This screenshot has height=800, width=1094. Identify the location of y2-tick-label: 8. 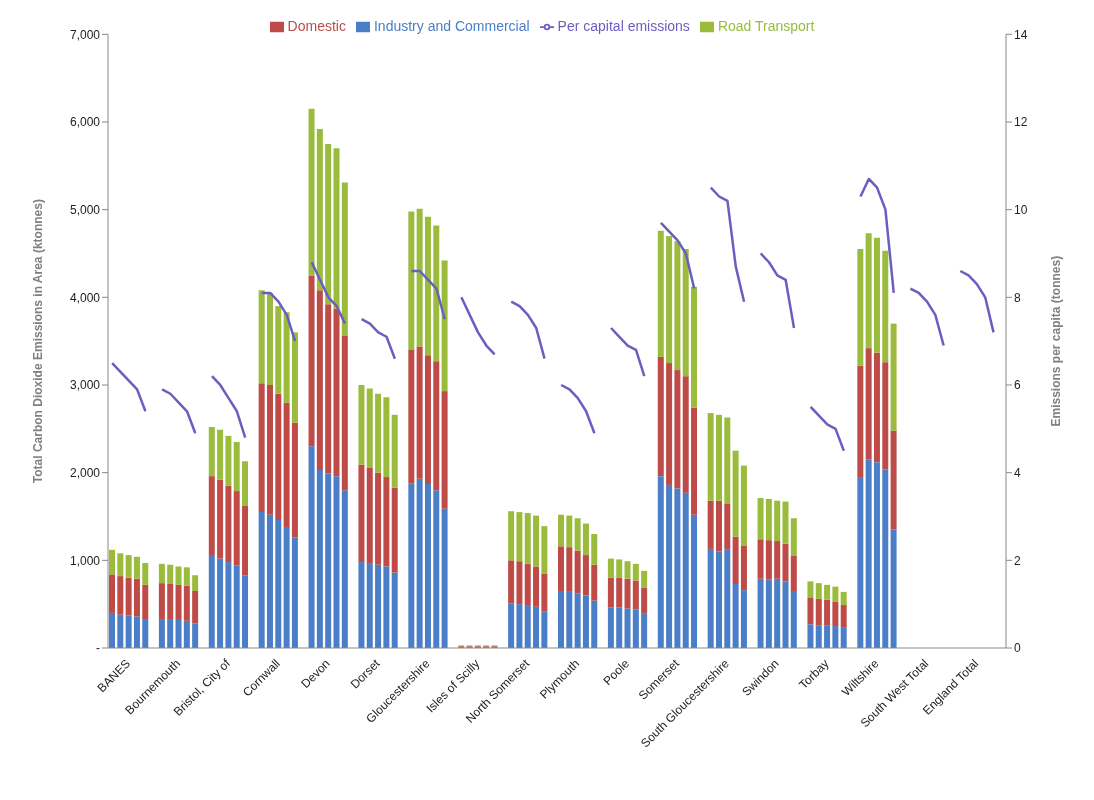
(1017, 297).